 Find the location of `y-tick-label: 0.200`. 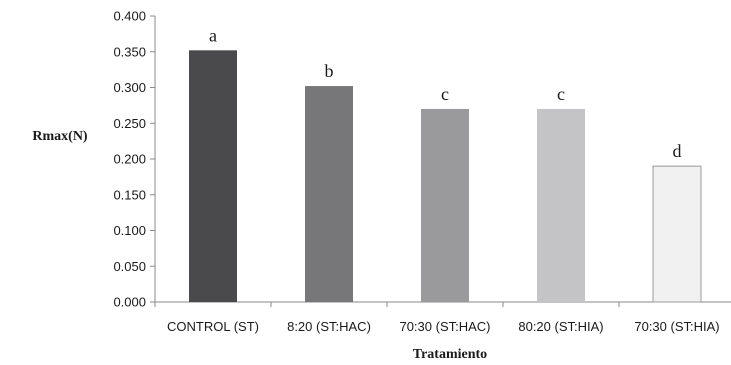

y-tick-label: 0.200 is located at coordinates (129, 159).